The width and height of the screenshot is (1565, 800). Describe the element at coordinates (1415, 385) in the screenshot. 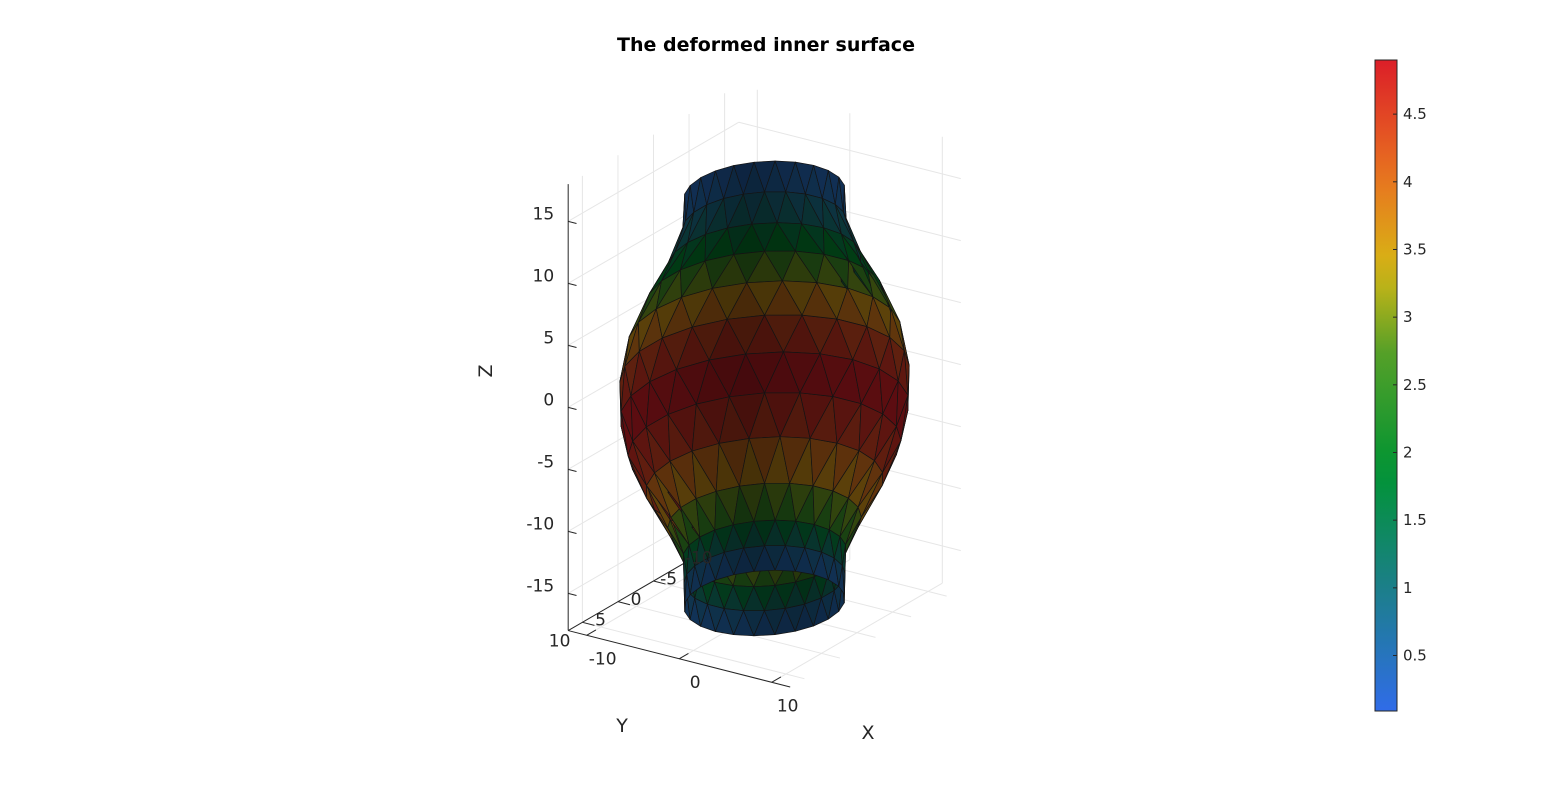

I see `colorbar-tick-label: 2.5` at that location.